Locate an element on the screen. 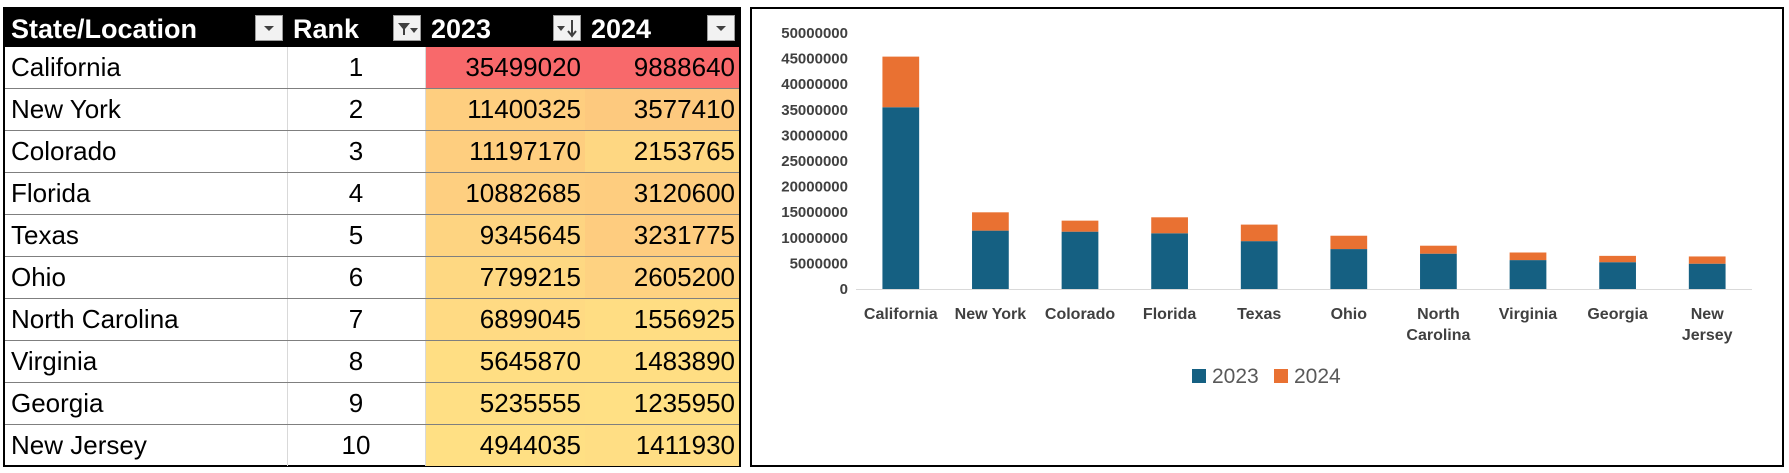 This screenshot has width=1789, height=473. x-tick-label: North is located at coordinates (1438, 314).